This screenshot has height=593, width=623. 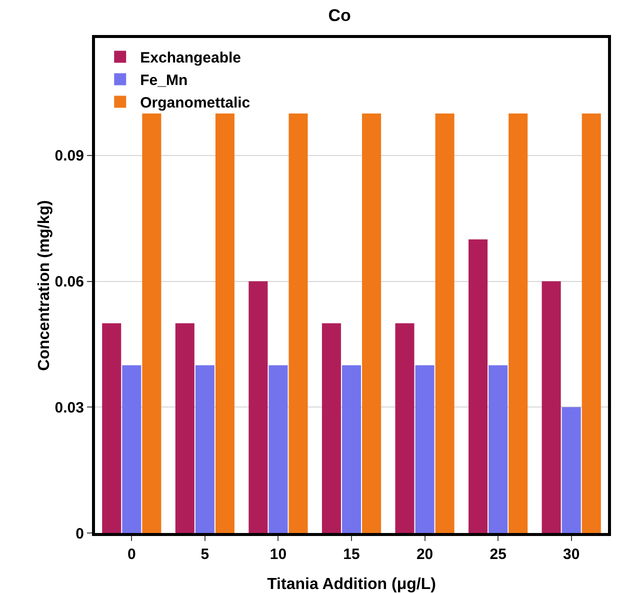 What do you see at coordinates (191, 58) in the screenshot?
I see `legend-label: Exchangeable` at bounding box center [191, 58].